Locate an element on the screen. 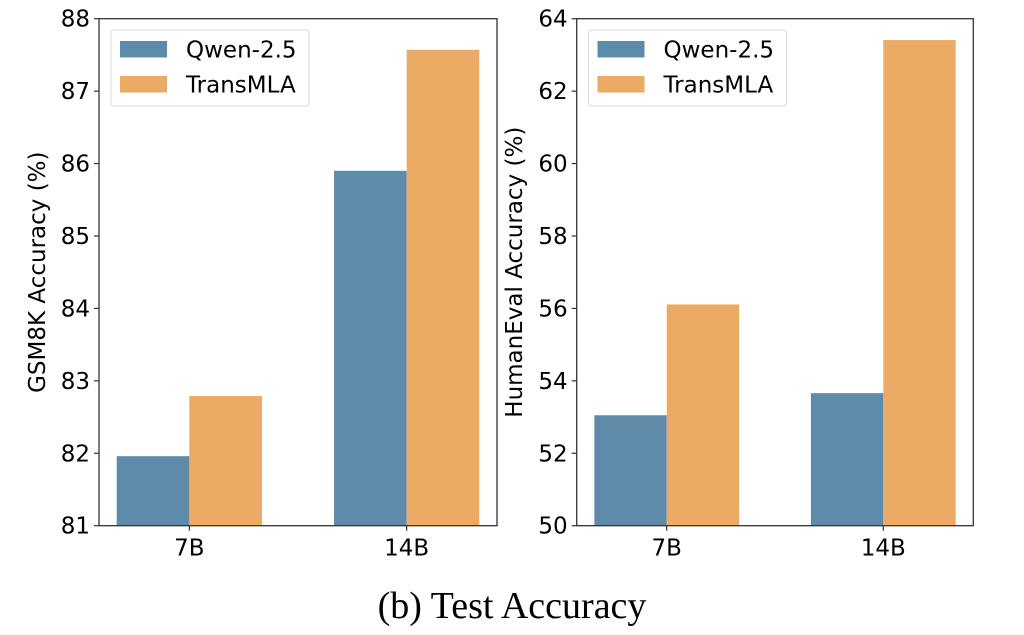  y-tick-label: 86 is located at coordinates (75, 165).